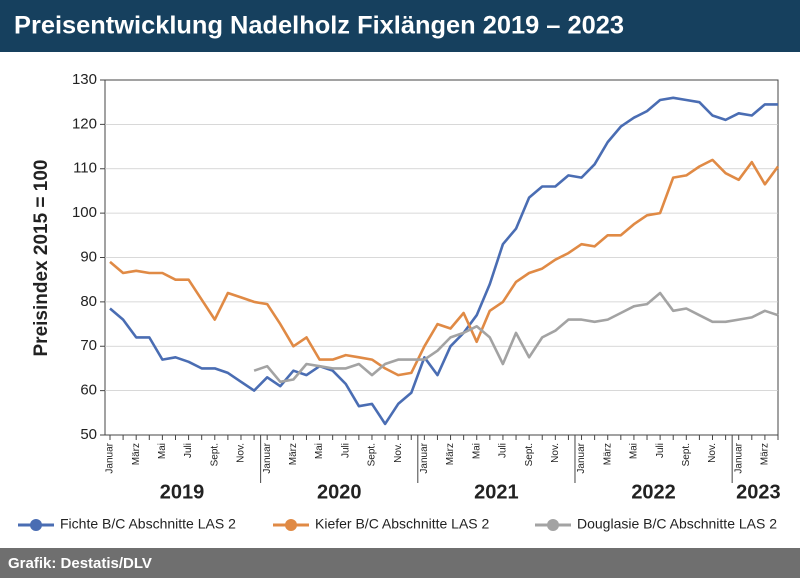 The width and height of the screenshot is (800, 583). What do you see at coordinates (496, 492) in the screenshot?
I see `year-label: 2021` at bounding box center [496, 492].